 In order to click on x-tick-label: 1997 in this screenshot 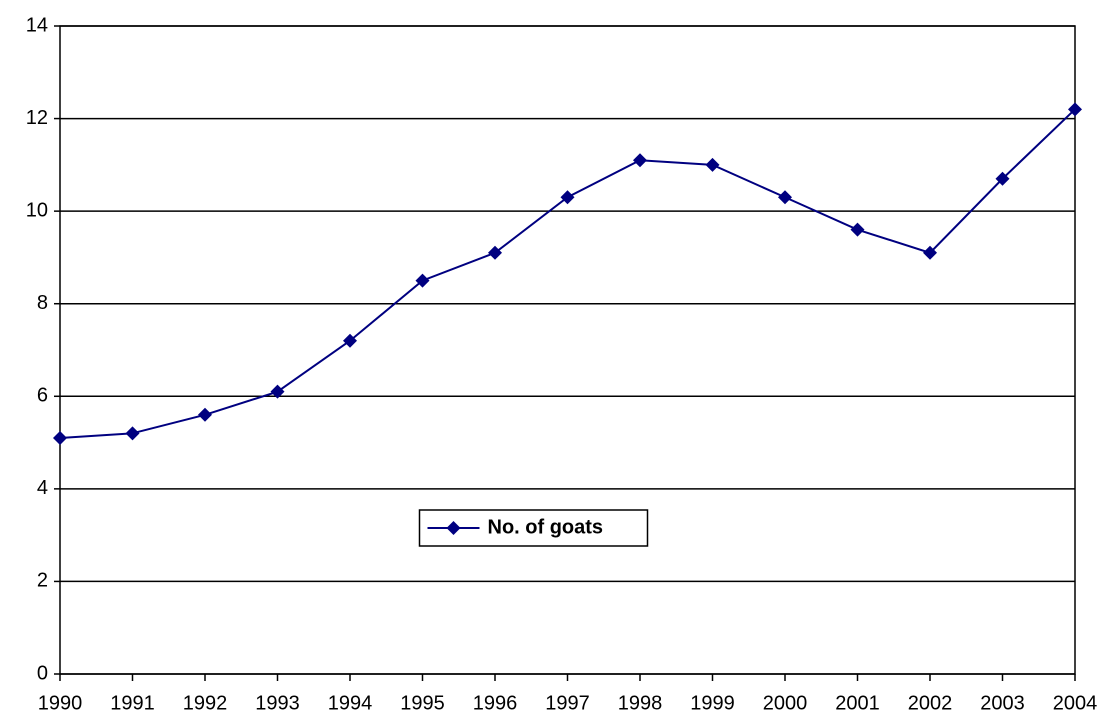, I will do `click(567, 703)`.